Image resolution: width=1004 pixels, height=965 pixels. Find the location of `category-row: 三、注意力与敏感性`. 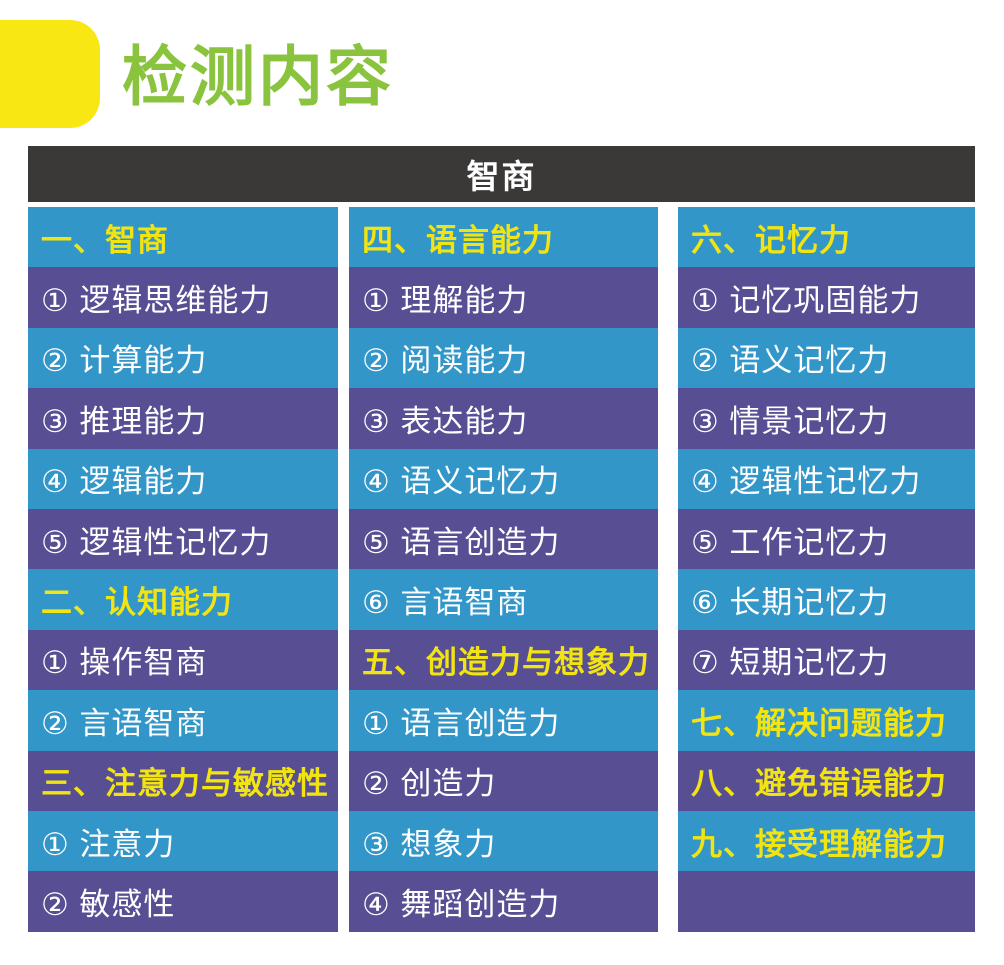

category-row: 三、注意力与敏感性 is located at coordinates (183, 780).